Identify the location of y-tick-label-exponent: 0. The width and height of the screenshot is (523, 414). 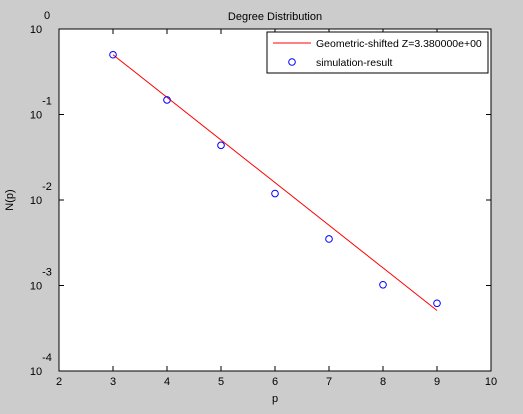
(47, 16).